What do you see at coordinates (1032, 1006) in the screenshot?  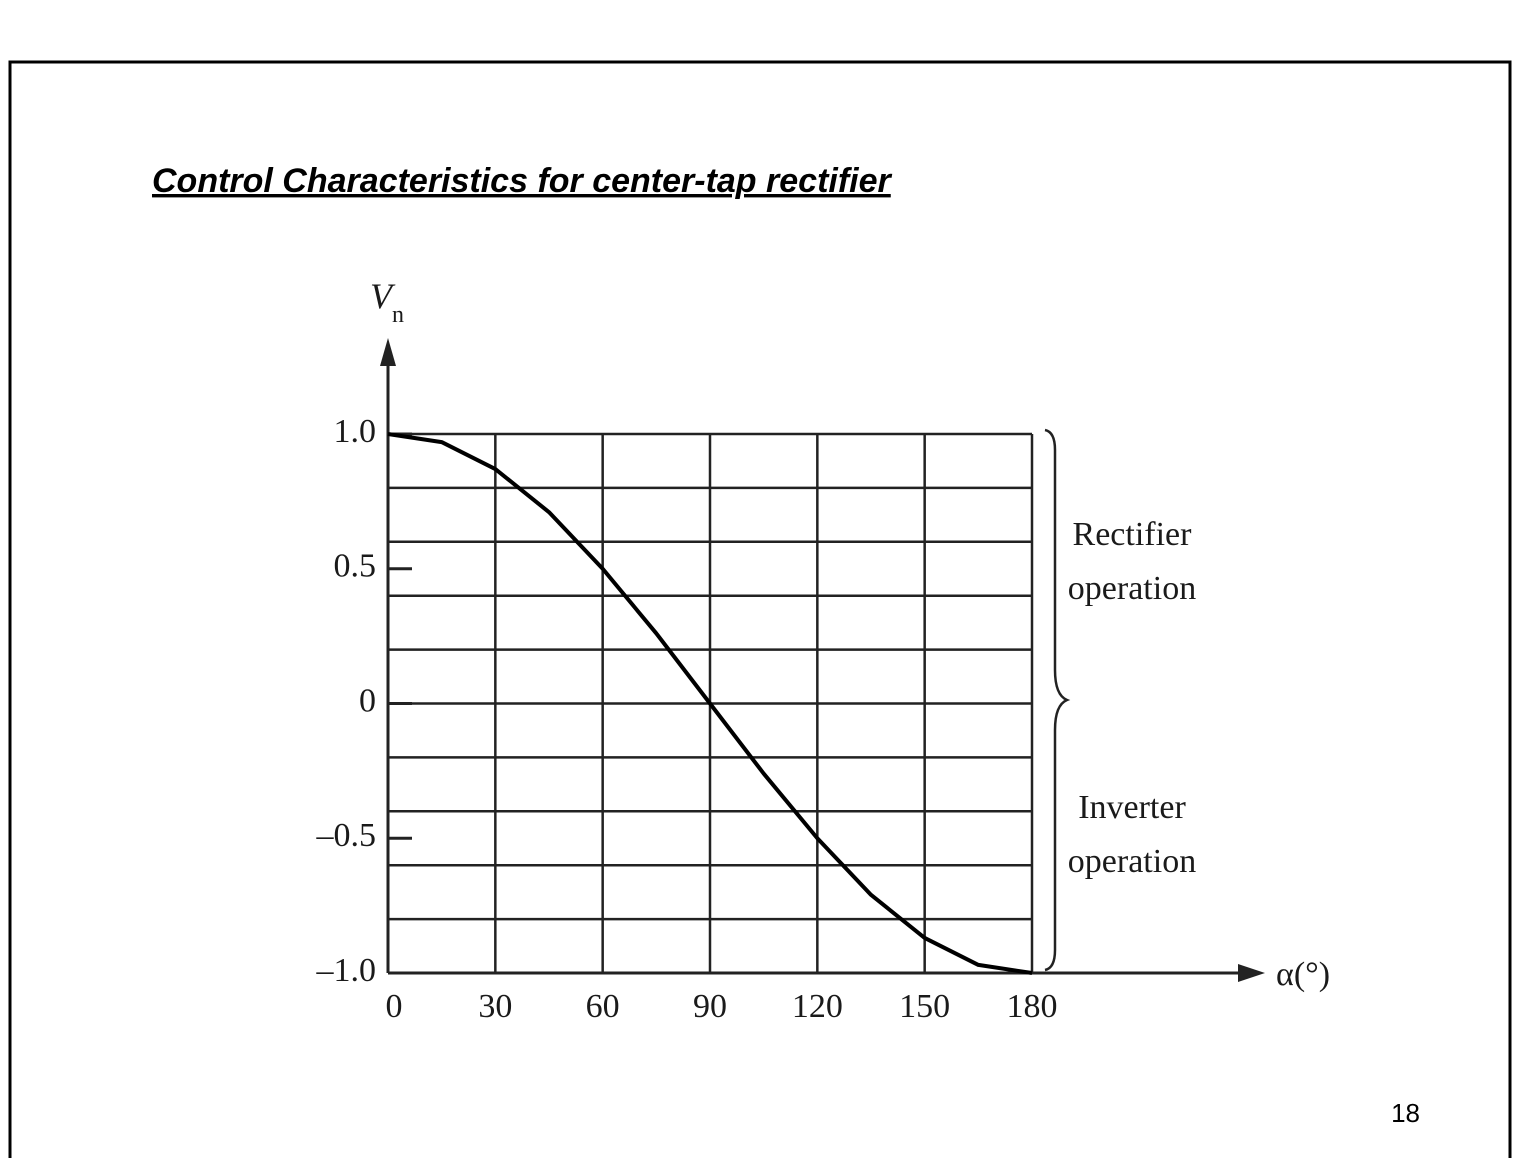 I see `x-tick-label: 180` at bounding box center [1032, 1006].